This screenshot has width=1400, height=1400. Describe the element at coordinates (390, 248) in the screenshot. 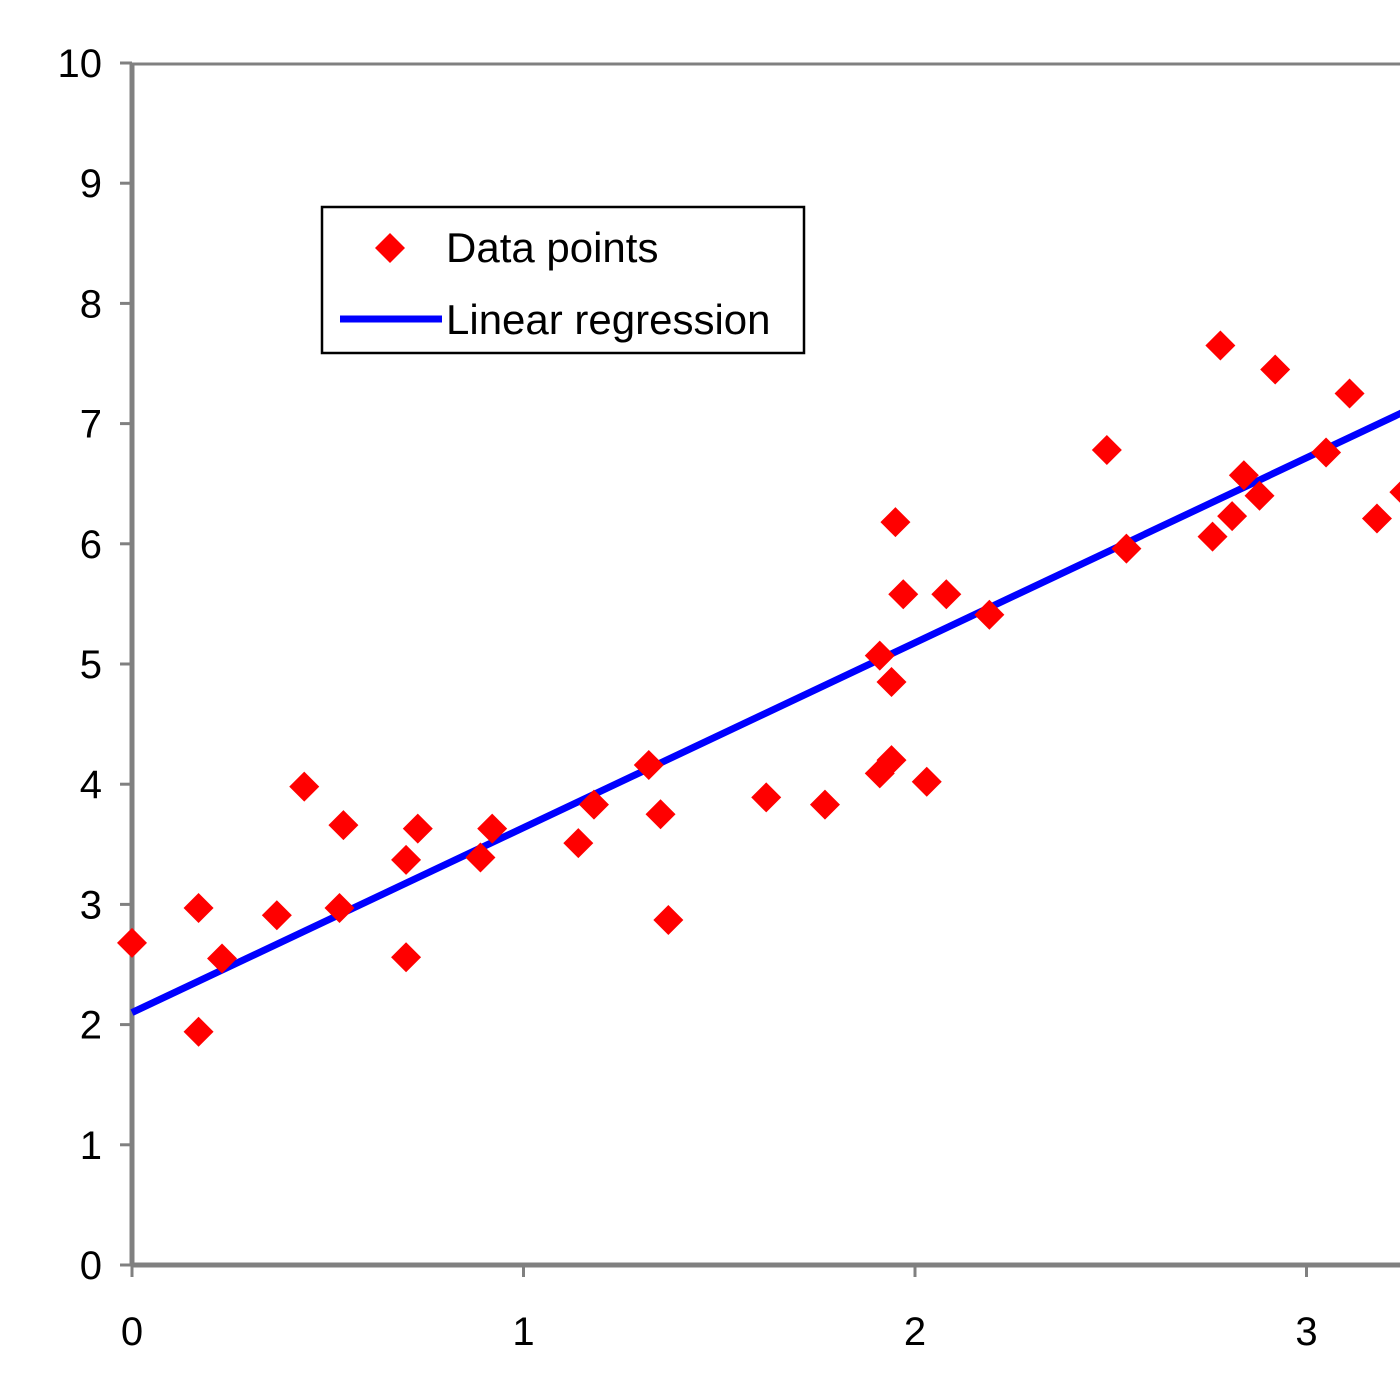

I see `legend-diamond-icon` at that location.